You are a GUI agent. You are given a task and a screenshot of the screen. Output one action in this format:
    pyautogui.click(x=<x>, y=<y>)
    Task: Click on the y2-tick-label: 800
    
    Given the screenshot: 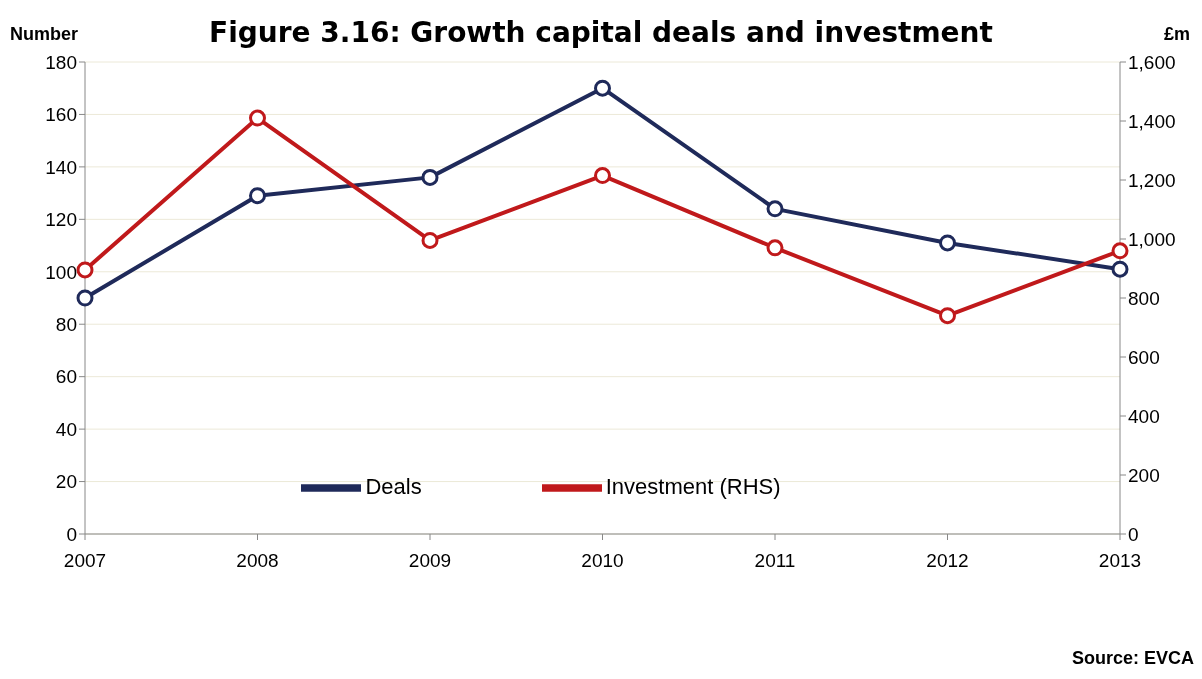 What is the action you would take?
    pyautogui.click(x=1144, y=298)
    